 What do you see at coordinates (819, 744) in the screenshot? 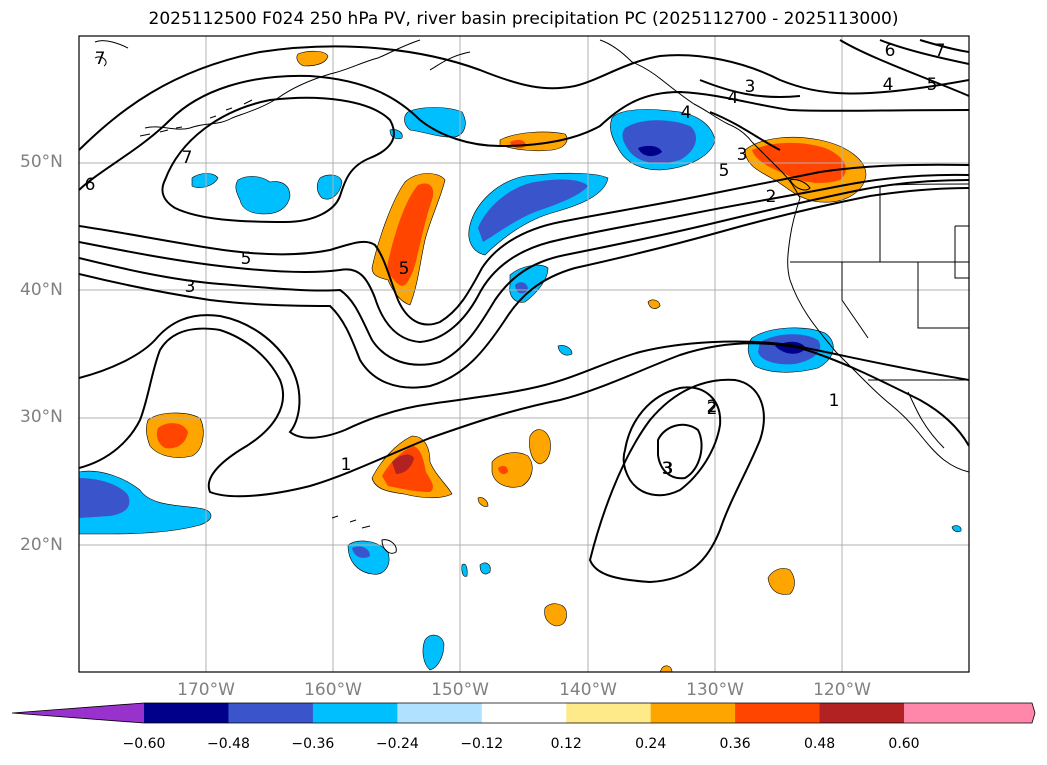
I see `colorbar-tick-label: 0.48` at bounding box center [819, 744].